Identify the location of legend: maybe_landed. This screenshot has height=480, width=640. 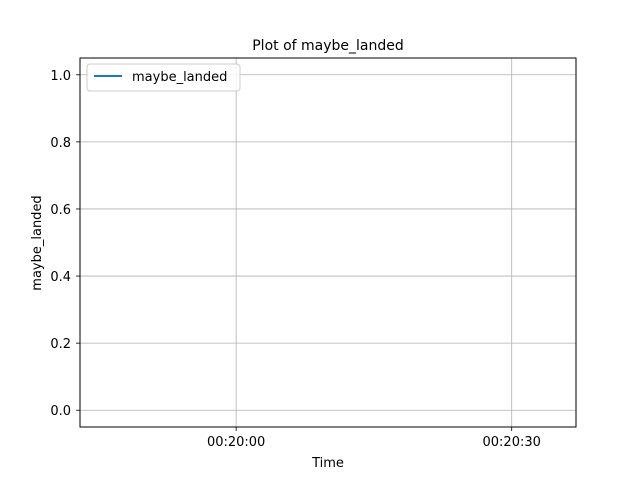
(163, 77).